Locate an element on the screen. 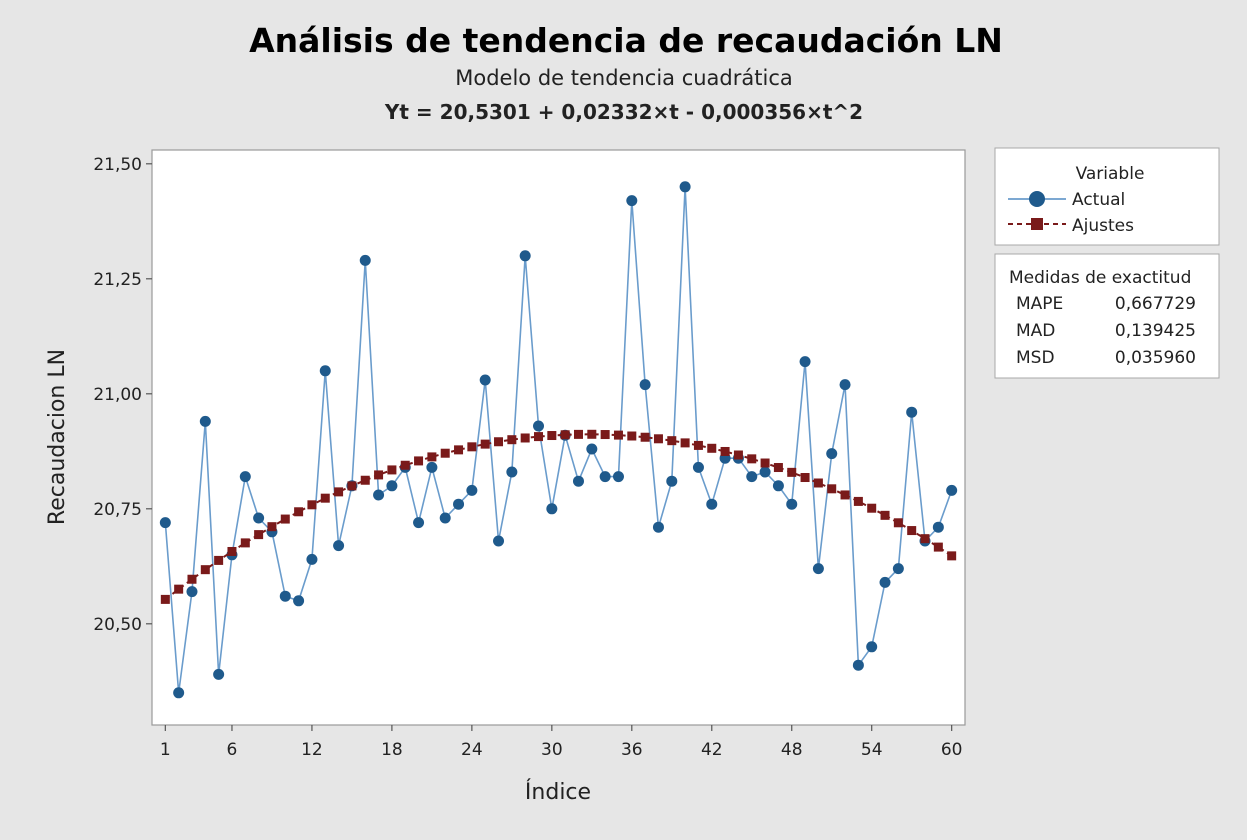 The image size is (1247, 840). chart-subtitle: Modelo de tendencia cuadrática is located at coordinates (624, 78).